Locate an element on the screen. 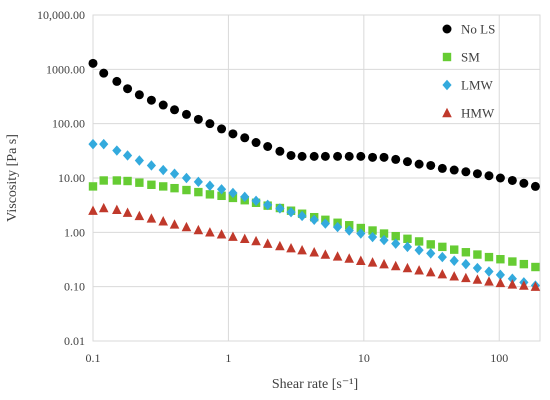  legend-item: LMW is located at coordinates (468, 85).